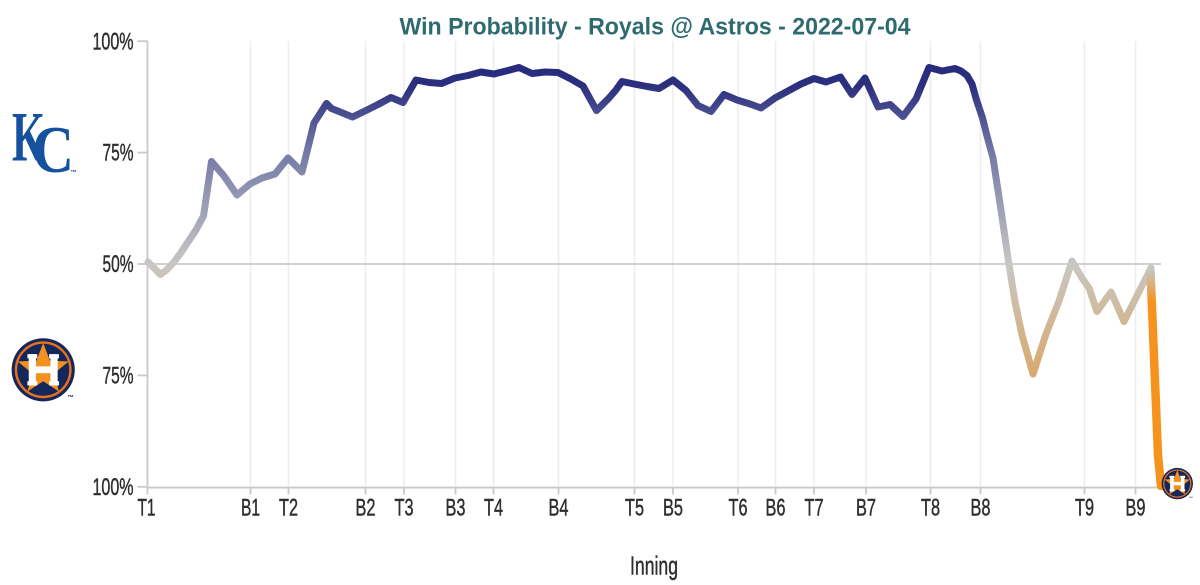  I want to click on svg-text: T2, so click(288, 508).